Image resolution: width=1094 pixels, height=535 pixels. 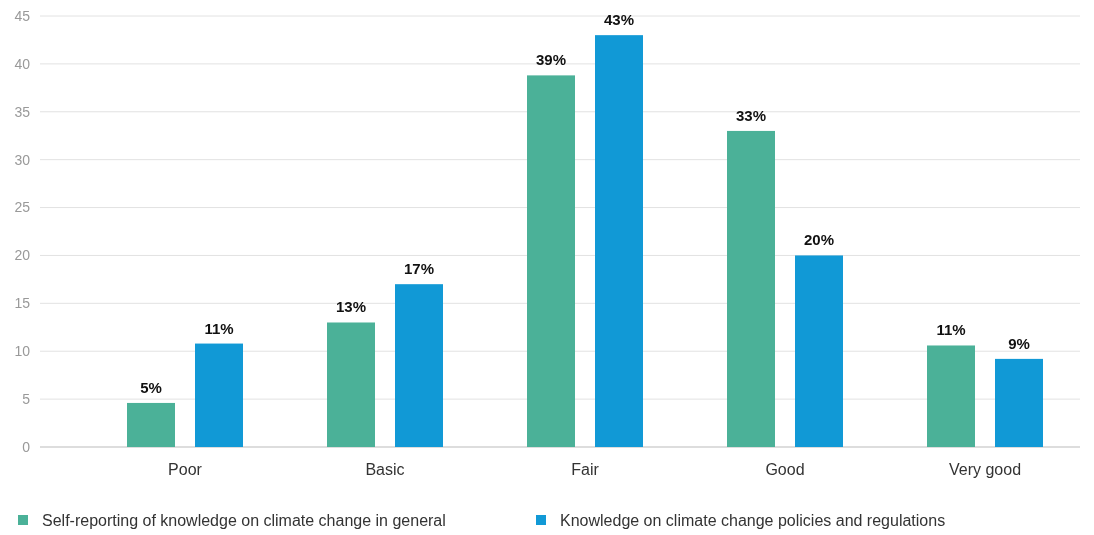 I want to click on legend-label: Knowledge on climate change policies and regulations, so click(x=753, y=520).